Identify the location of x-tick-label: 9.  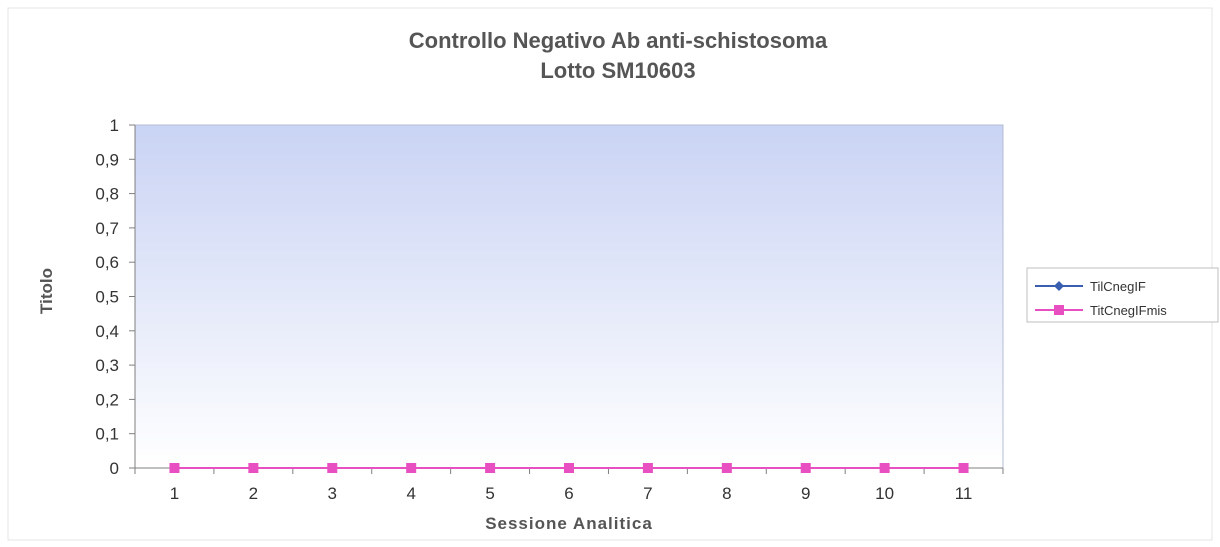
(805, 493).